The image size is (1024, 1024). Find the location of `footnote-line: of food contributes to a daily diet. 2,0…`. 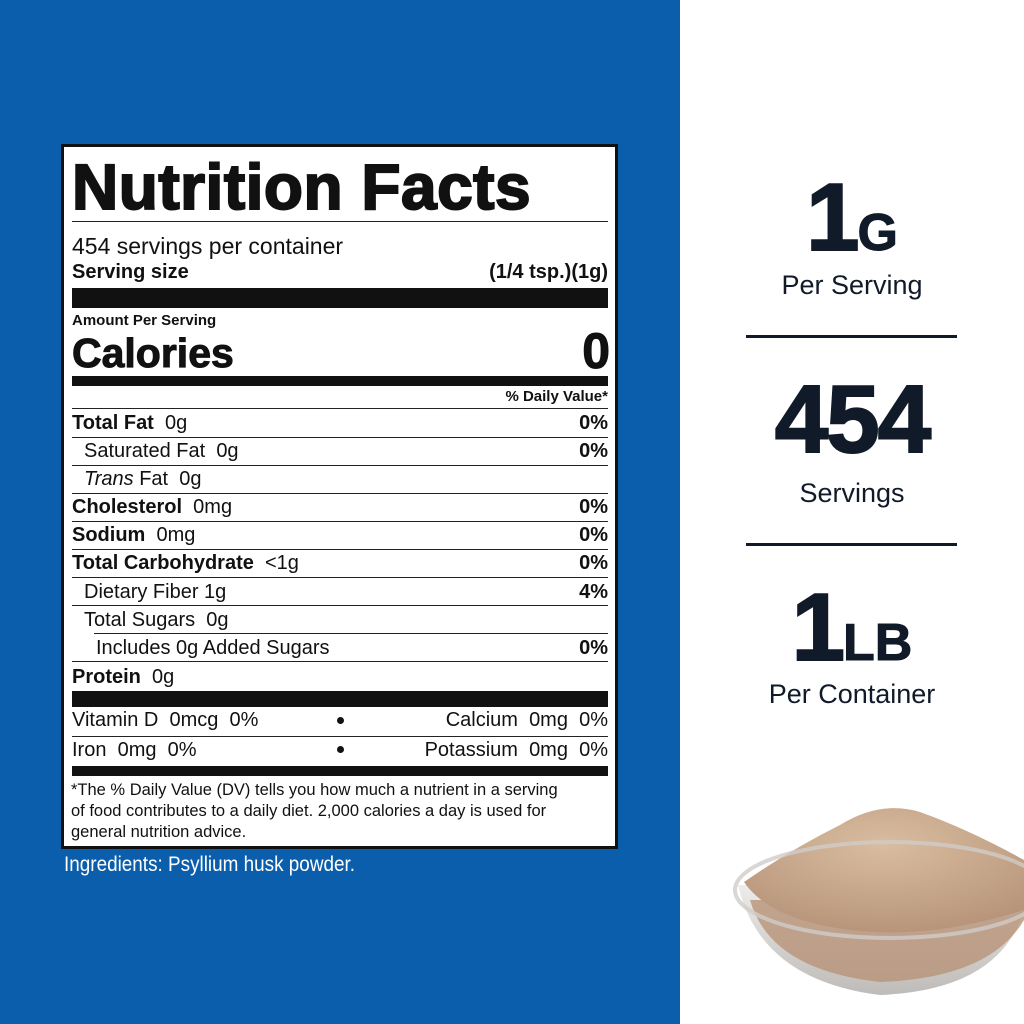

footnote-line: of food contributes to a daily diet. 2,0… is located at coordinates (309, 811).